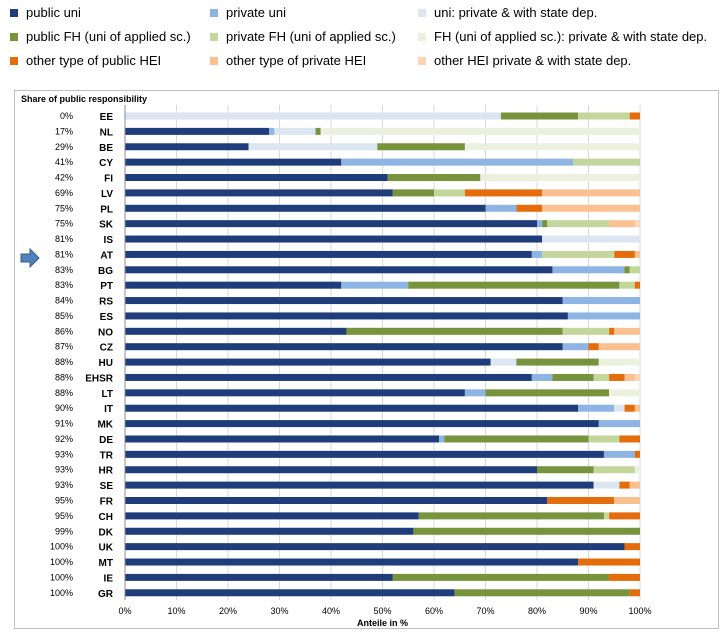 This screenshot has height=633, width=724. What do you see at coordinates (107, 117) in the screenshot?
I see `country-label: EE` at bounding box center [107, 117].